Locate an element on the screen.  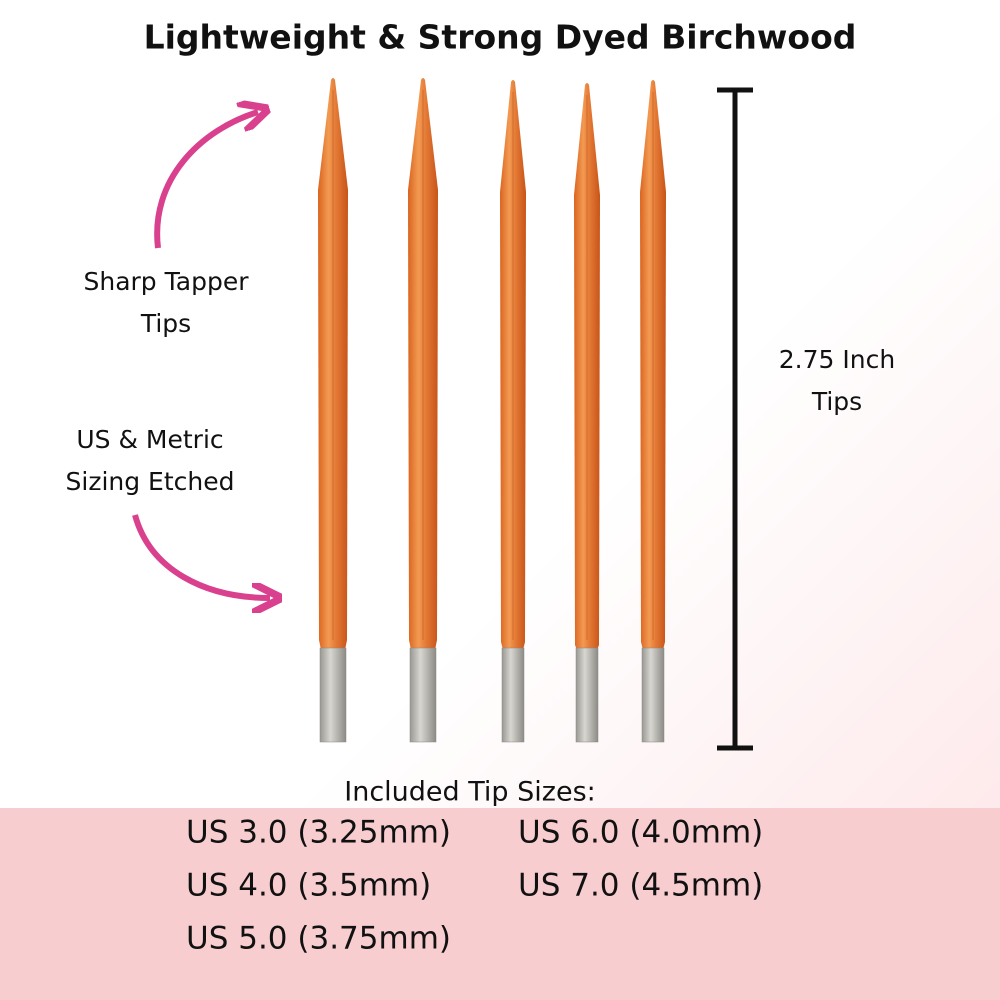
callout-line: Sizing Etched is located at coordinates (150, 481).